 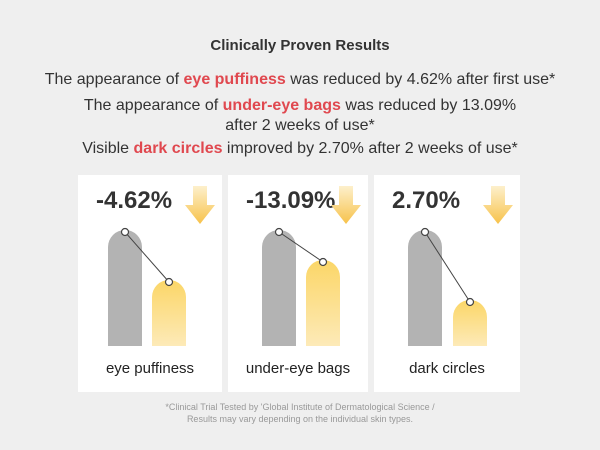 I want to click on statement-text: was reduced by 4.62% after first use*, so click(x=420, y=79).